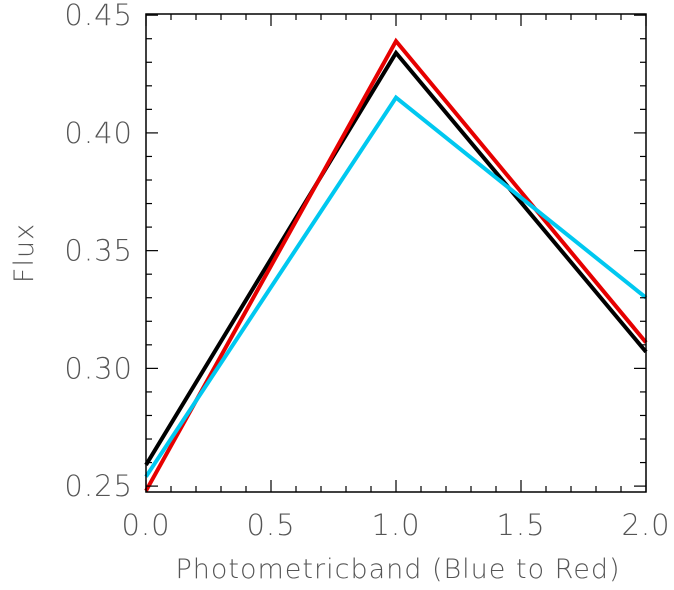  What do you see at coordinates (98, 368) in the screenshot?
I see `y-tick-label: 0.30` at bounding box center [98, 368].